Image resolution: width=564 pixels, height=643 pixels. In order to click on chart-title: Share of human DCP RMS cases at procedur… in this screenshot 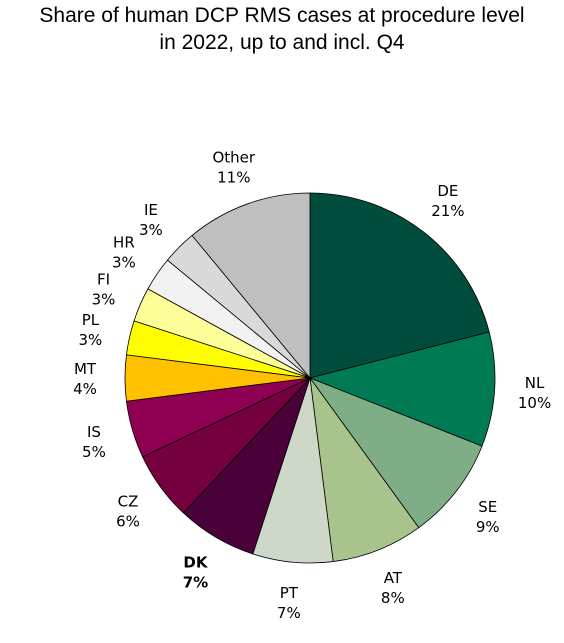, I will do `click(282, 29)`.